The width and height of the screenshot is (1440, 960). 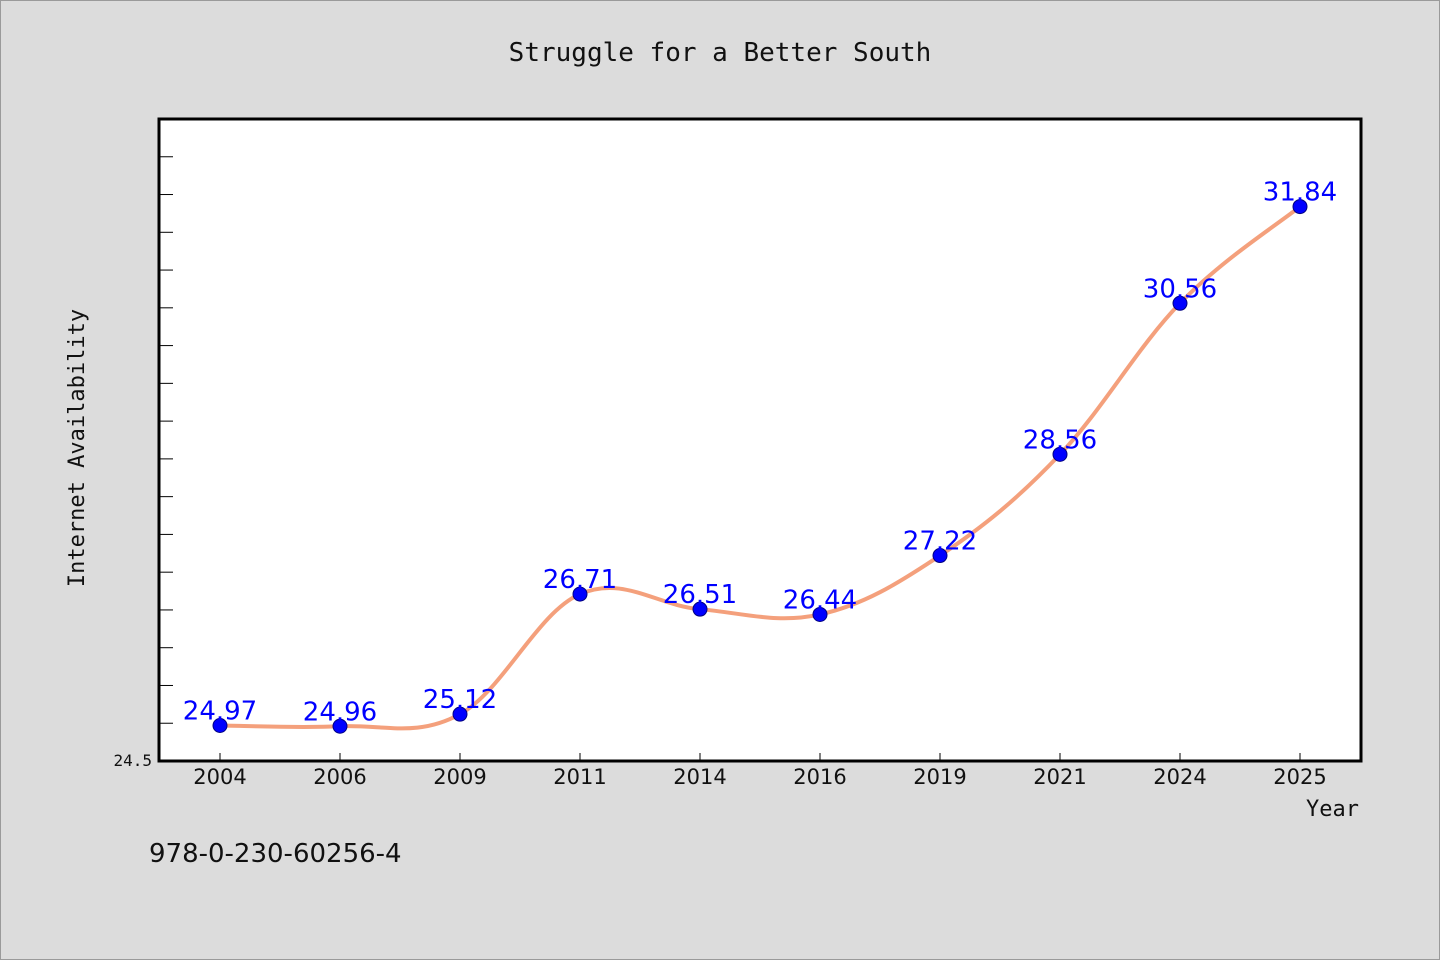 I want to click on data-point-2006, so click(x=340, y=726).